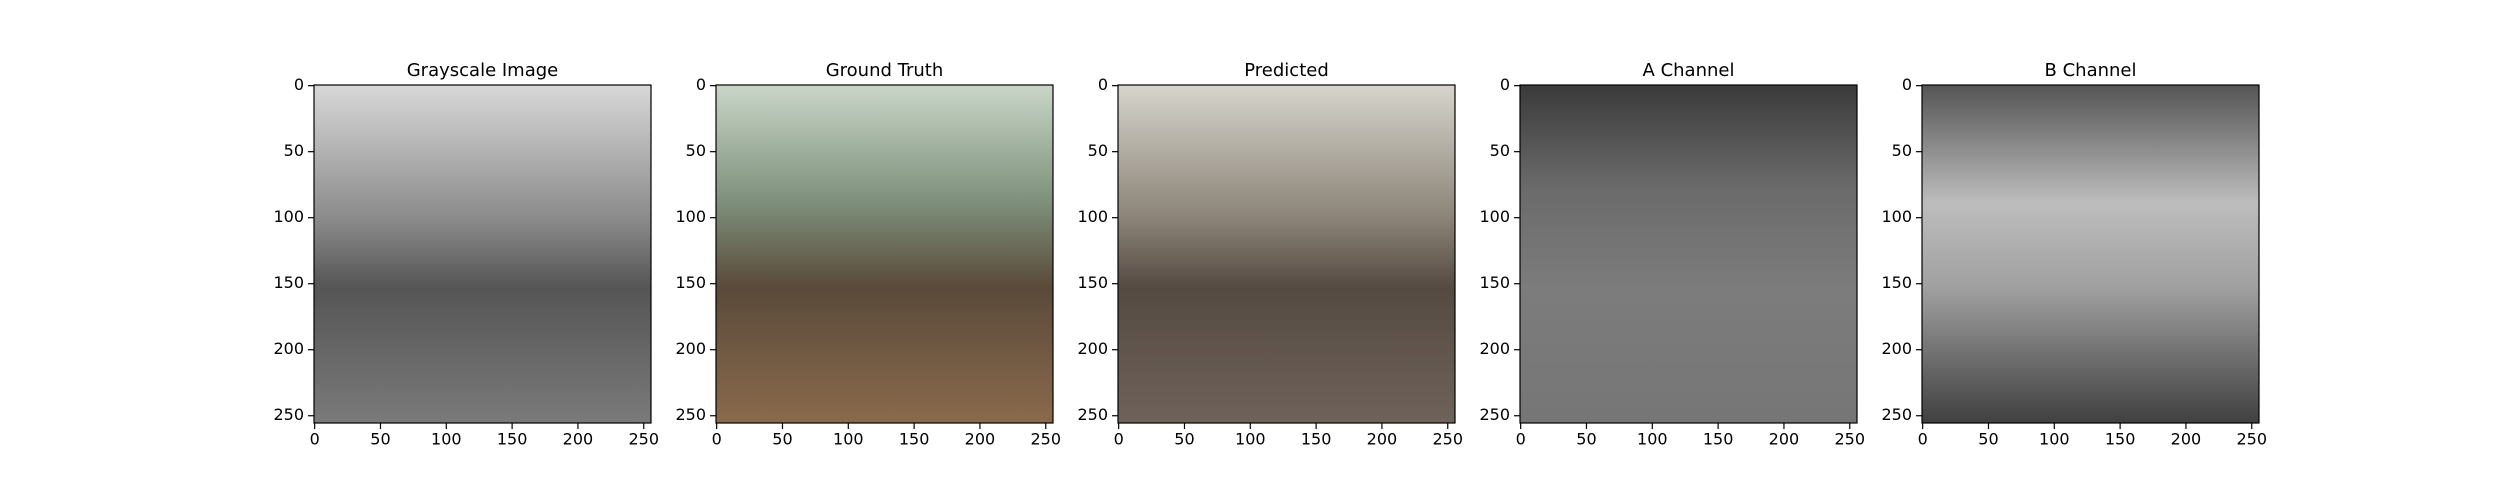  What do you see at coordinates (1286, 70) in the screenshot?
I see `panel-title: Predicted` at bounding box center [1286, 70].